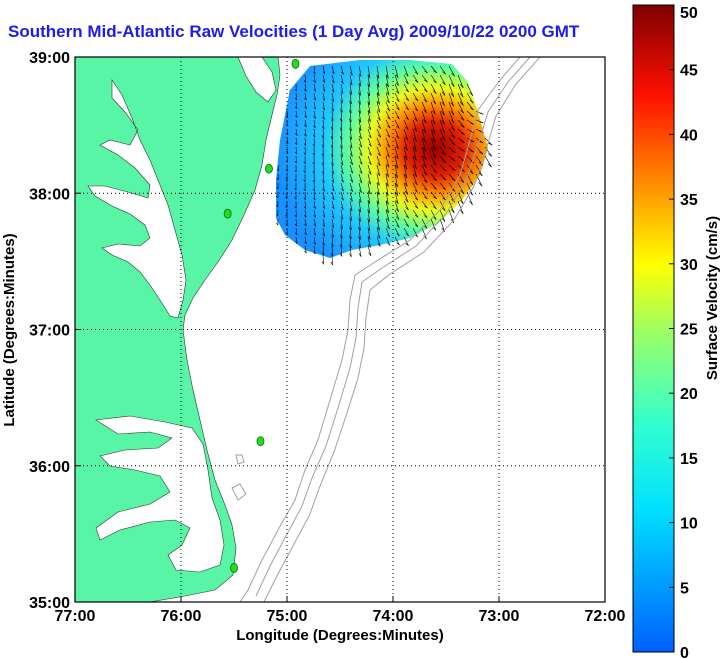 The width and height of the screenshot is (724, 659). Describe the element at coordinates (689, 524) in the screenshot. I see `colorbar-tick-label: 10` at that location.